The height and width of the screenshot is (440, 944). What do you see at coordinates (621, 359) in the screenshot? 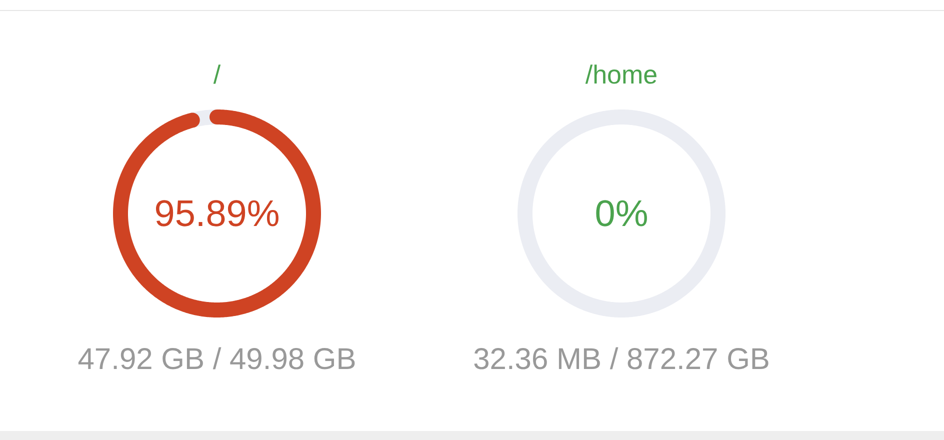
I see `text: 32.36 MB / 872.27 GB` at bounding box center [621, 359].